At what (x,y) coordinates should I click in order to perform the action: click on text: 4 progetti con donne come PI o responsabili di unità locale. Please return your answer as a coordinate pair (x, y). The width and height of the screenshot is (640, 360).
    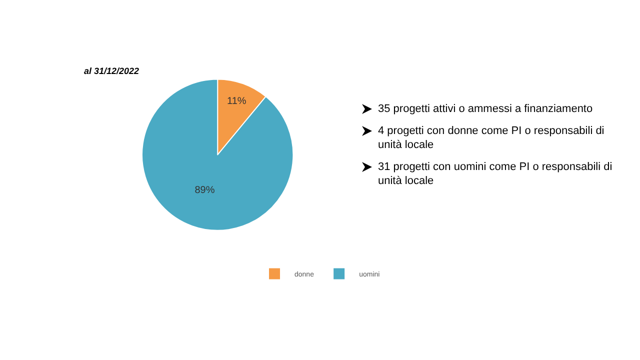
    Looking at the image, I should click on (492, 138).